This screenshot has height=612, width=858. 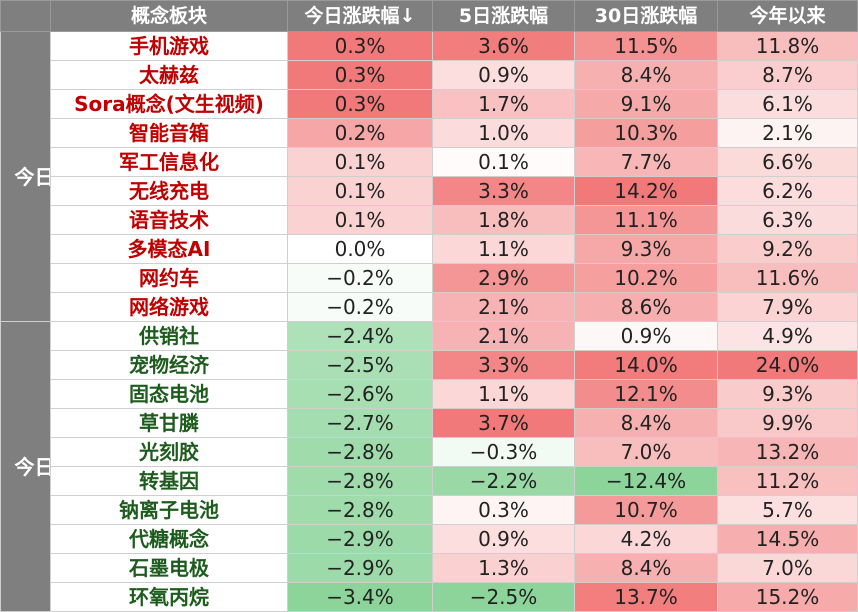 What do you see at coordinates (787, 46) in the screenshot?
I see `cell-ytd: 11.8%` at bounding box center [787, 46].